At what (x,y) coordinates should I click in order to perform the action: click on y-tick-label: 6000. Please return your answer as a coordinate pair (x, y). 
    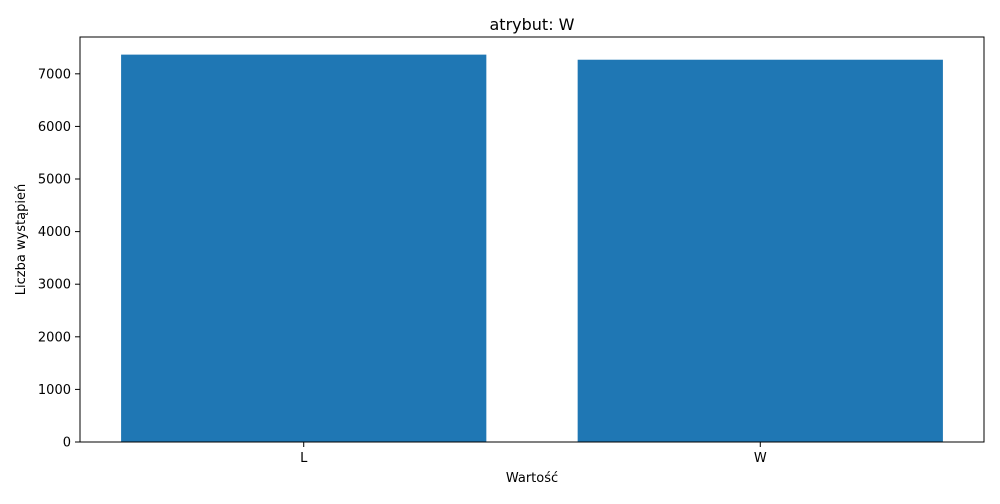
    Looking at the image, I should click on (54, 127).